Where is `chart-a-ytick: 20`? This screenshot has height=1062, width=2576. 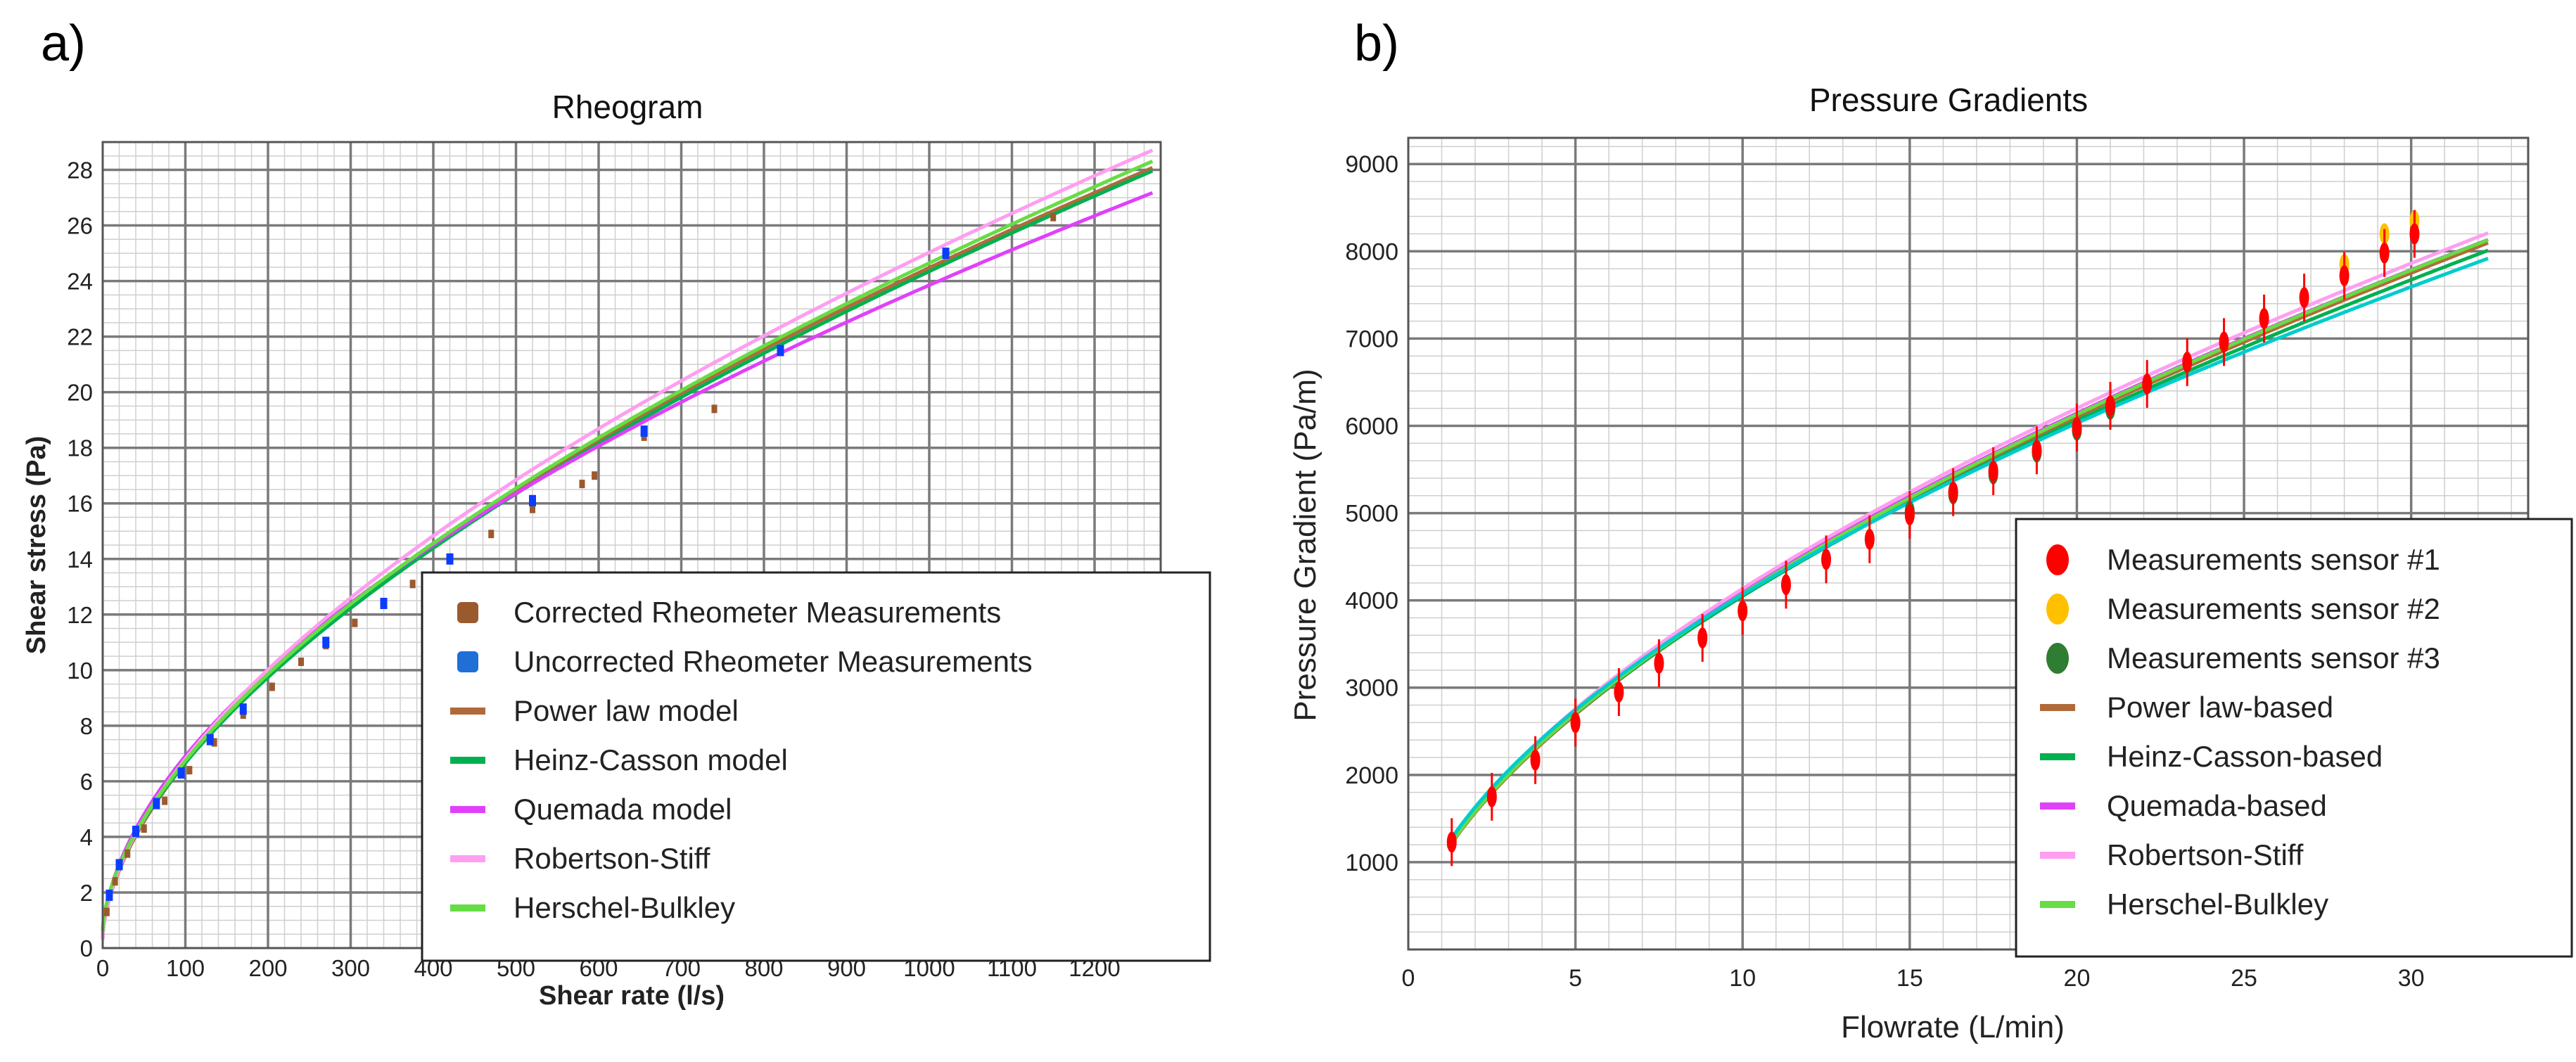
chart-a-ytick: 20 is located at coordinates (80, 393).